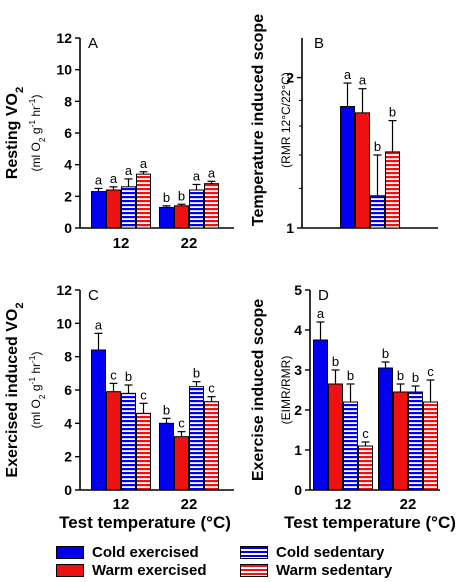 The width and height of the screenshot is (474, 582). I want to click on panel-b-letter: B, so click(319, 43).